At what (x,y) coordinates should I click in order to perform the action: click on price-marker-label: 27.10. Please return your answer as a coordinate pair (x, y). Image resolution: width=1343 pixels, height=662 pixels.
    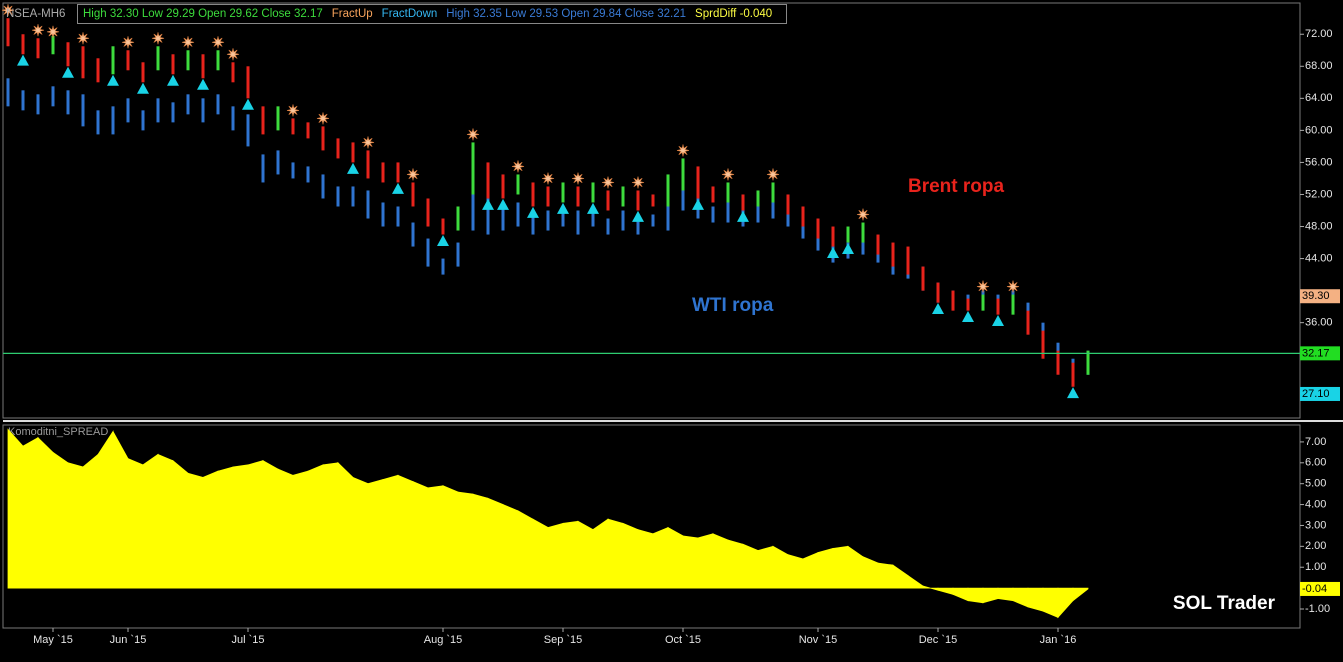
    Looking at the image, I should click on (1316, 394).